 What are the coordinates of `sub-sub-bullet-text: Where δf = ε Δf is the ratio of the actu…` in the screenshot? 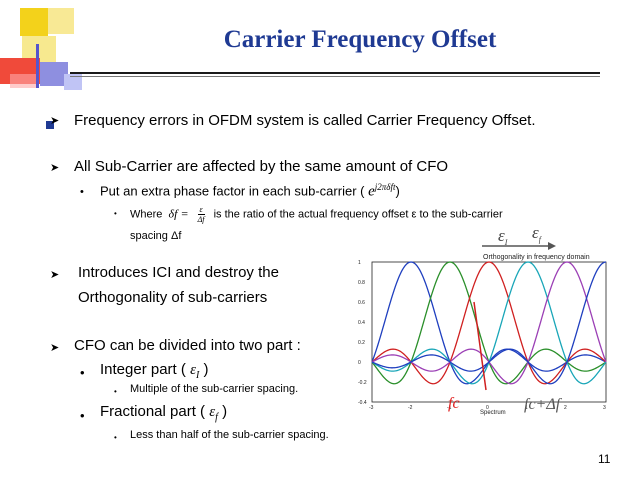 It's located at (316, 214).